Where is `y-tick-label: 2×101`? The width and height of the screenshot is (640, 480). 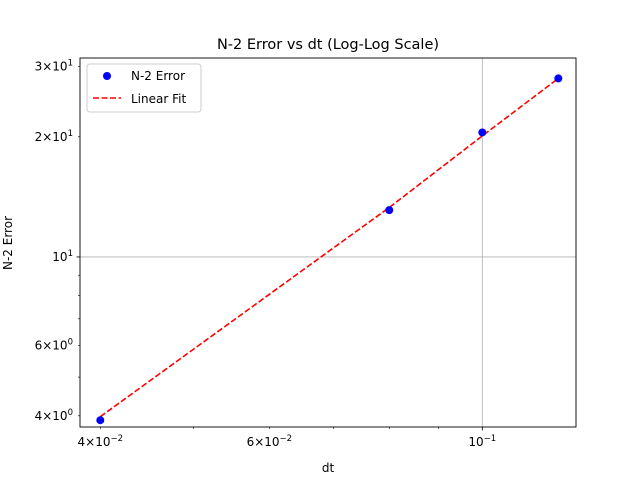
y-tick-label: 2×101 is located at coordinates (54, 136).